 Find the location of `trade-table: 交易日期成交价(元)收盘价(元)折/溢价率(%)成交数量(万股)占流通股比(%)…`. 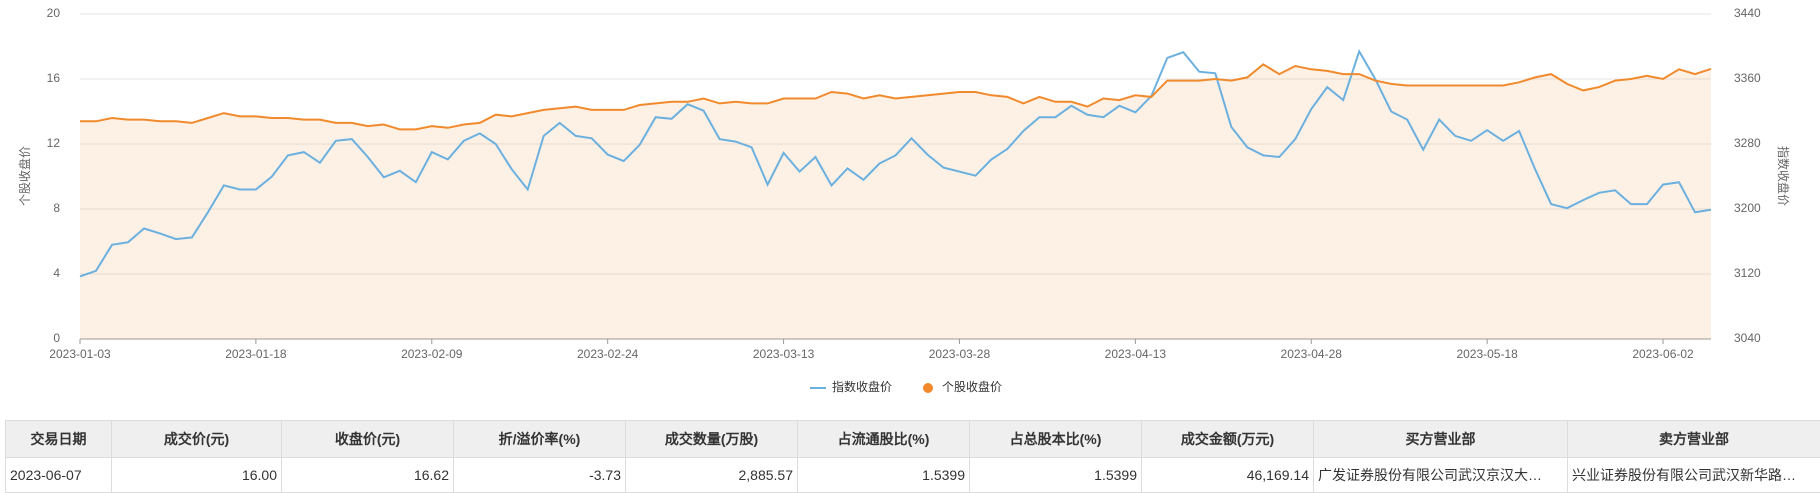

trade-table: 交易日期成交价(元)收盘价(元)折/溢价率(%)成交数量(万股)占流通股比(%)… is located at coordinates (912, 456).